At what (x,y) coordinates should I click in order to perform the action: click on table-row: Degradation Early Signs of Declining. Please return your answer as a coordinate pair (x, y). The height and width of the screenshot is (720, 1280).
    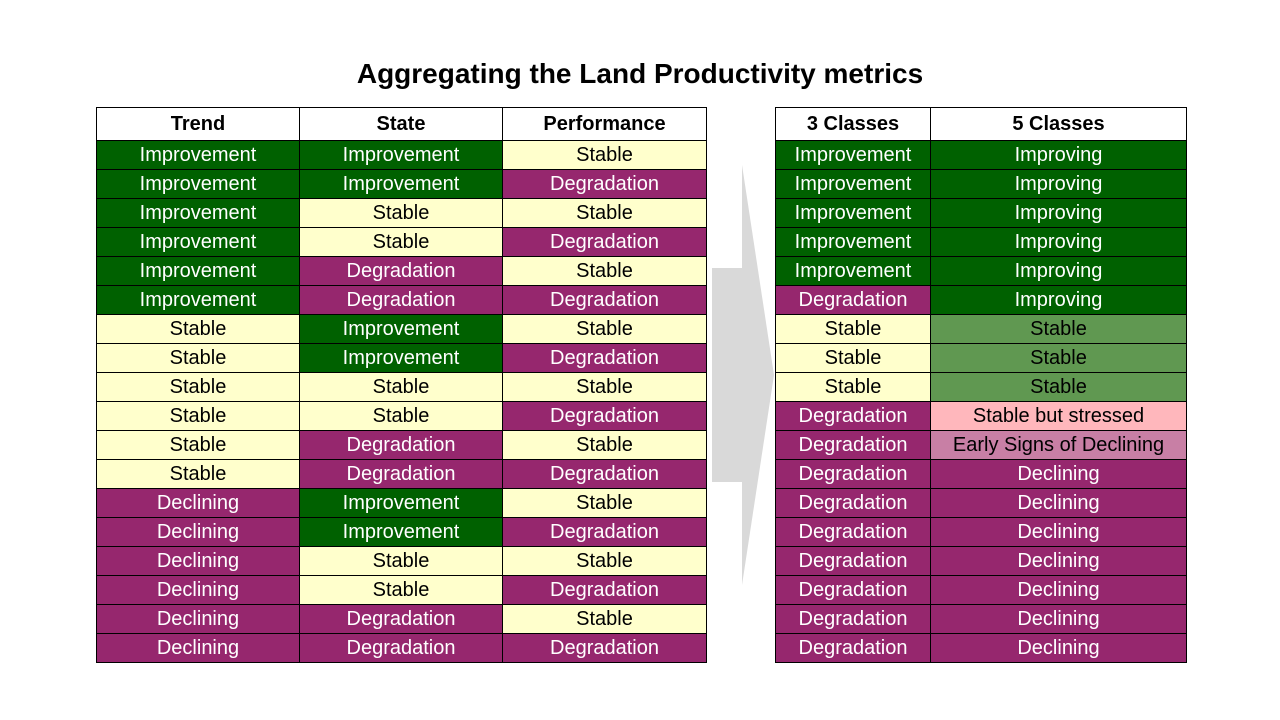
    Looking at the image, I should click on (981, 445).